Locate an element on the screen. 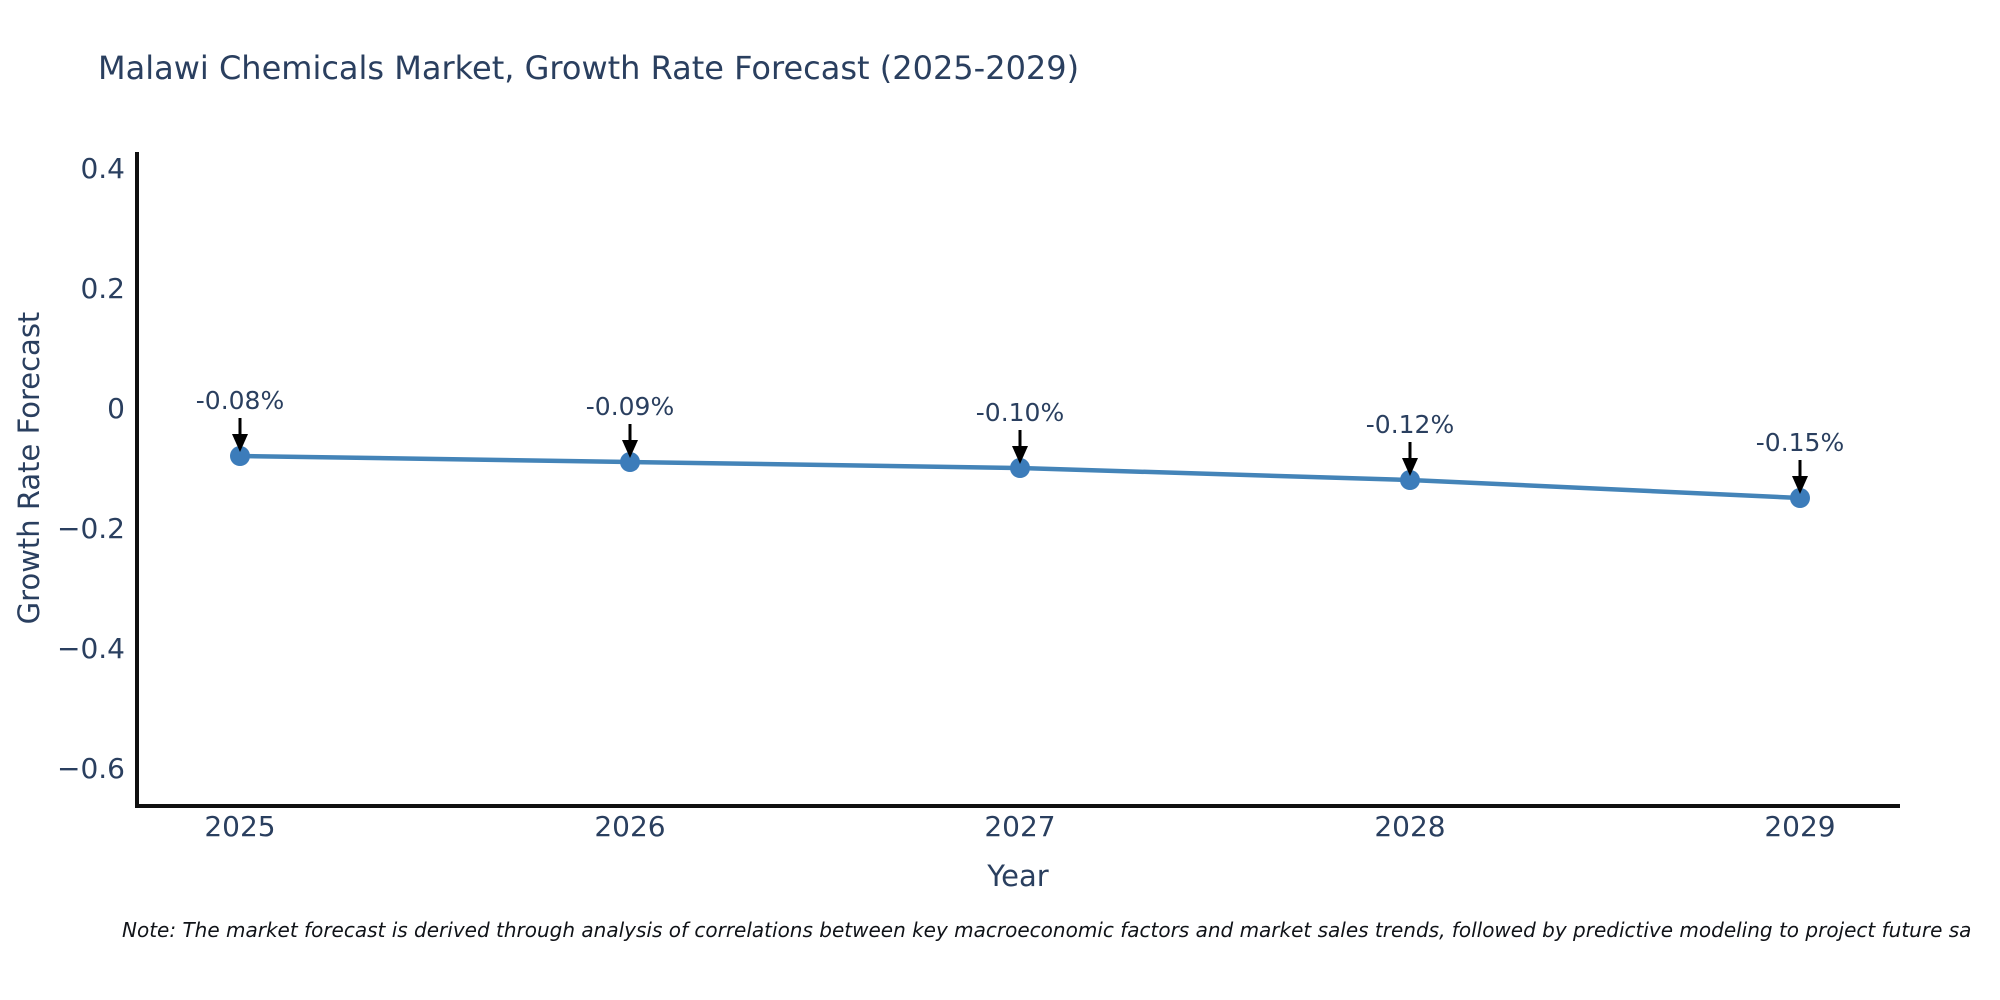  forecast-line-series is located at coordinates (1020, 477).